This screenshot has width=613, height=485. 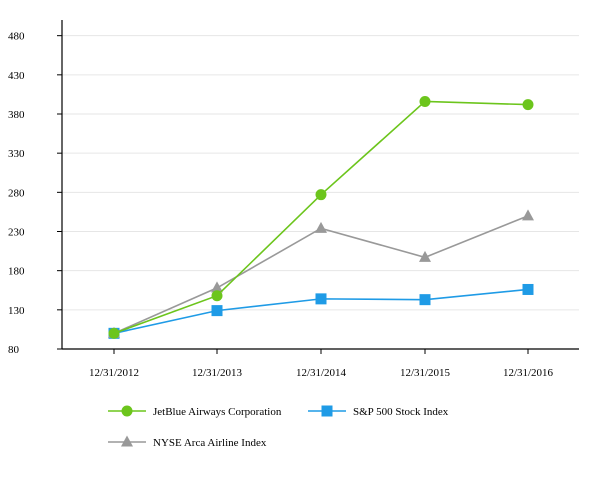 What do you see at coordinates (16, 76) in the screenshot?
I see `y-tick-label-7: 430` at bounding box center [16, 76].